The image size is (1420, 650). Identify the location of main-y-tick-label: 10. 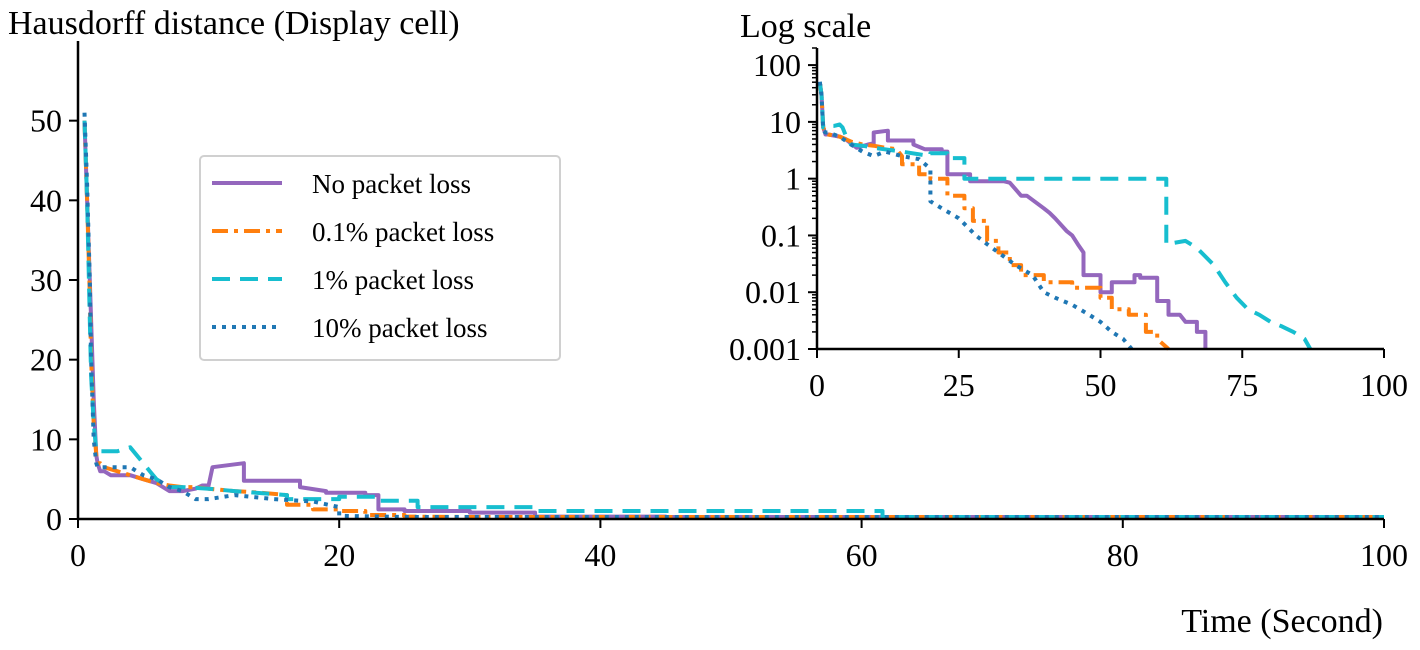
(46, 439).